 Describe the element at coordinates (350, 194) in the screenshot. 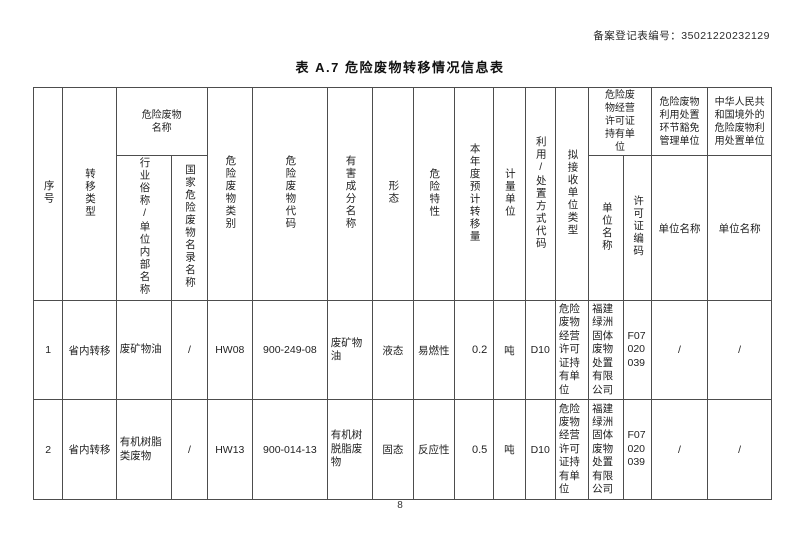

I see `th-harmful-component: 有害成分名称` at that location.